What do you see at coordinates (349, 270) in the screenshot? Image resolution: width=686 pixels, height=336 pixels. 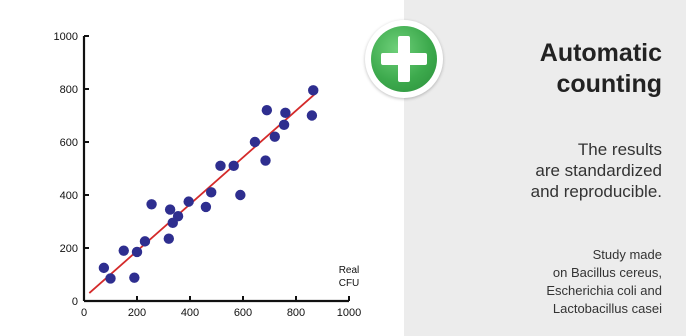 I see `x-axis-title: Real` at bounding box center [349, 270].